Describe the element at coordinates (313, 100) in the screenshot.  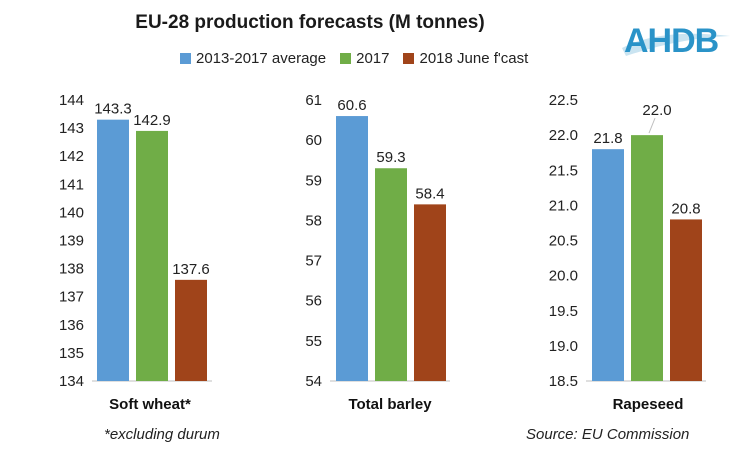
I see `y-tick-label: 61` at that location.